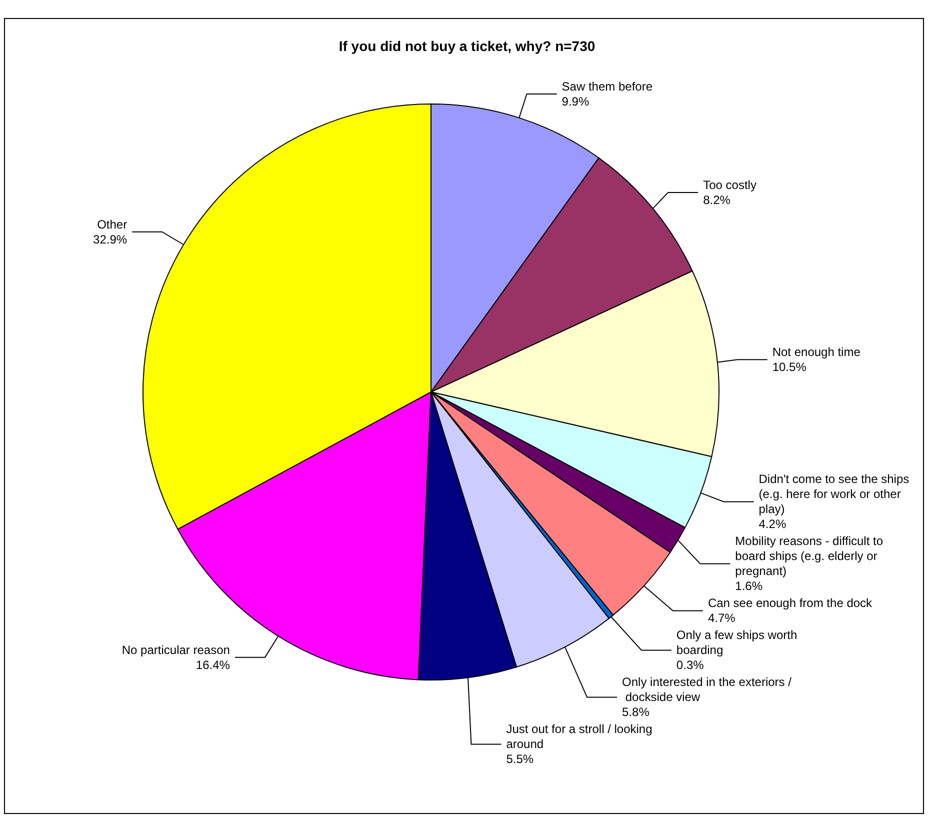 The width and height of the screenshot is (934, 816). Describe the element at coordinates (467, 46) in the screenshot. I see `chart-title: If you did not buy a ticket, why? n=730` at that location.